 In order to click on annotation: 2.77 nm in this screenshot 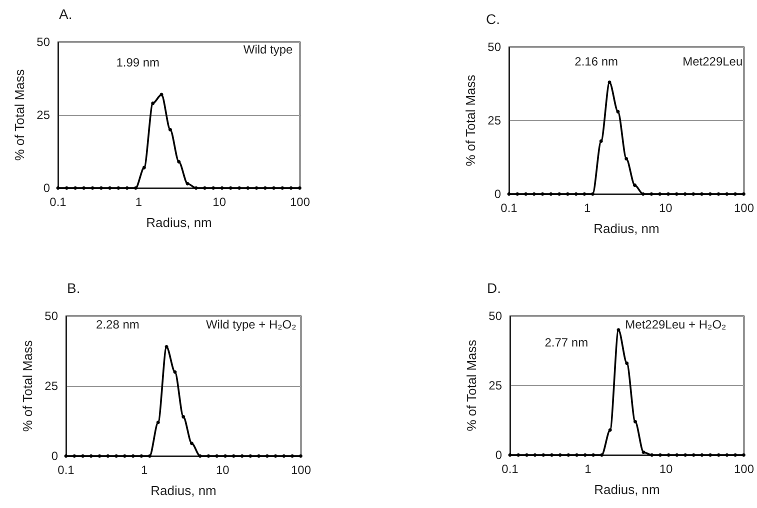, I will do `click(566, 342)`.